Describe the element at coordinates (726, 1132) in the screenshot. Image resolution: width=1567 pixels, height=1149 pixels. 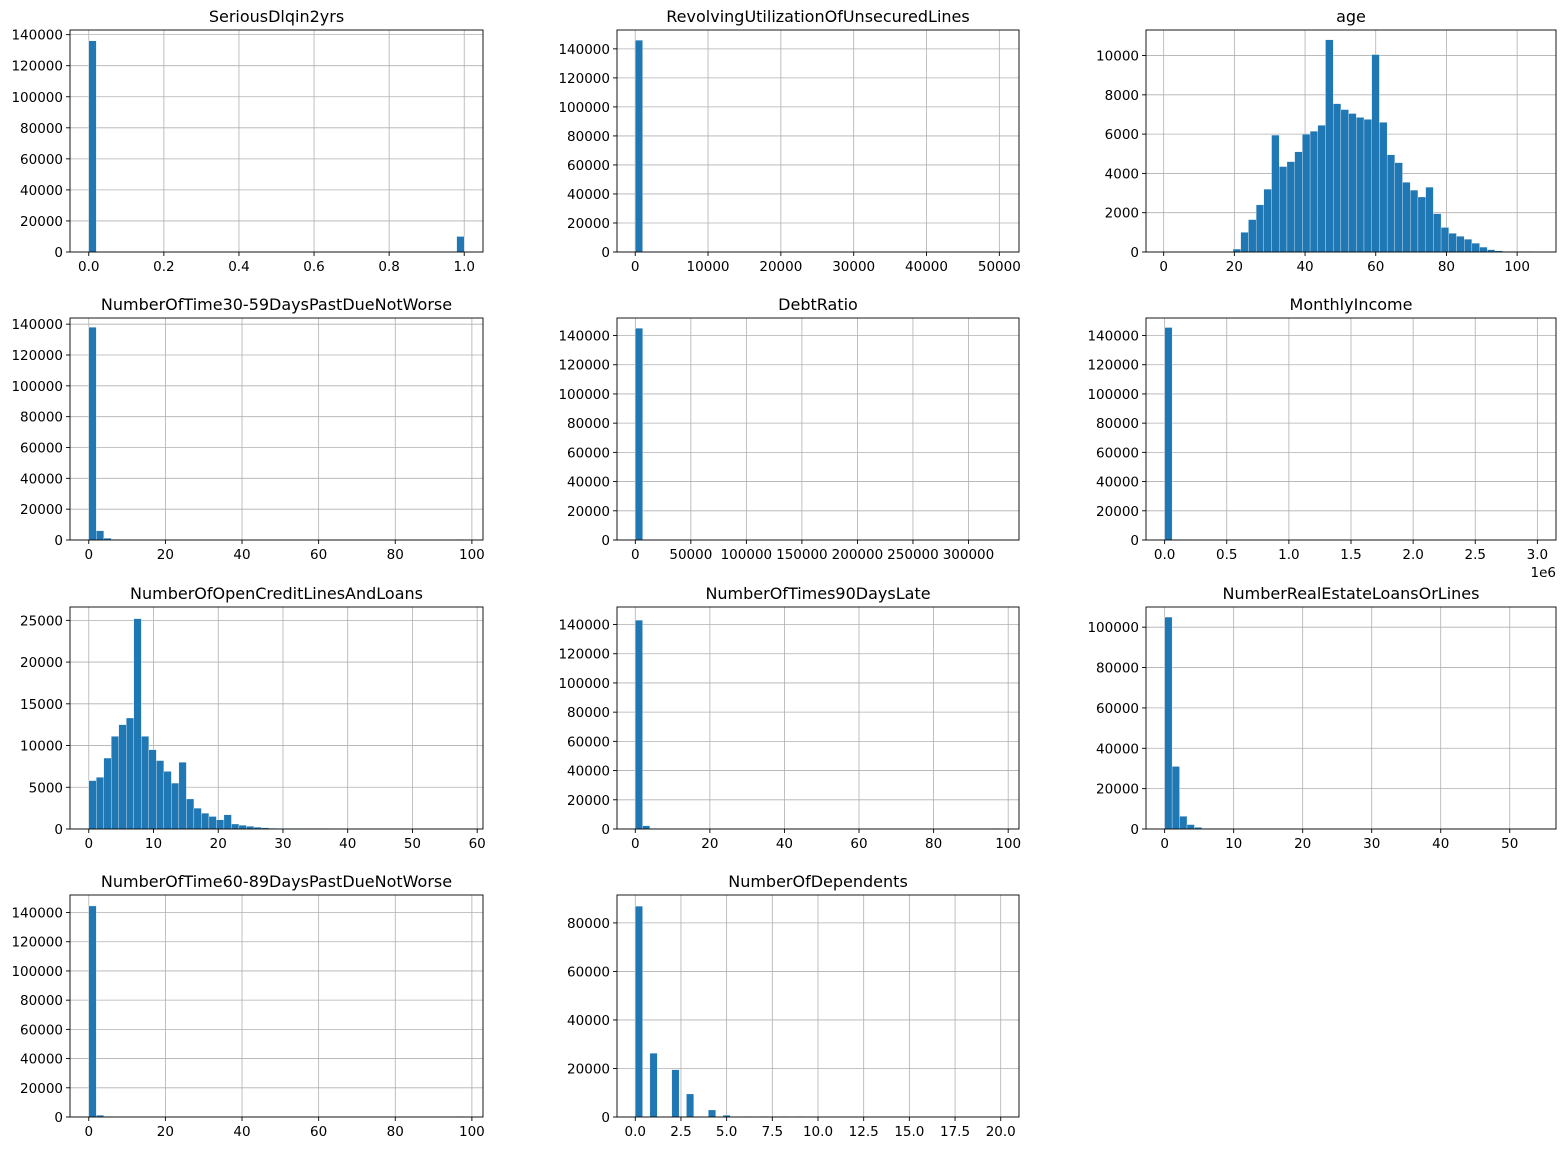
I see `x-tick-label: 5.0` at that location.